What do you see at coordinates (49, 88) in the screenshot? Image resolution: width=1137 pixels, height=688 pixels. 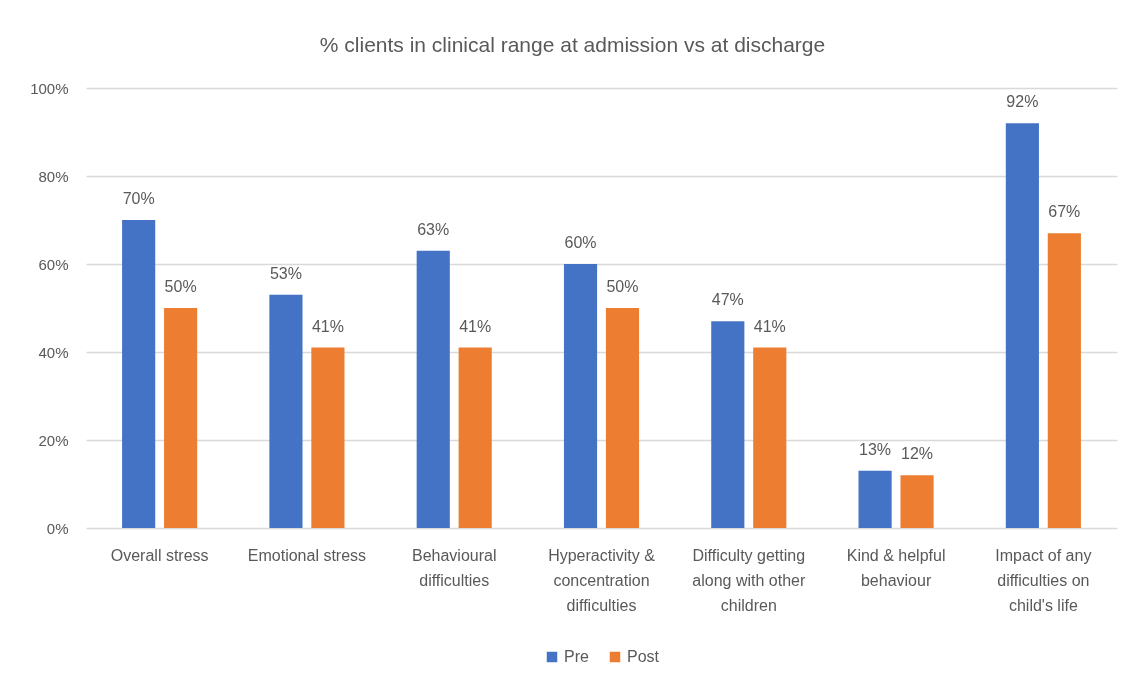 I see `y-tick-label: 100%` at bounding box center [49, 88].